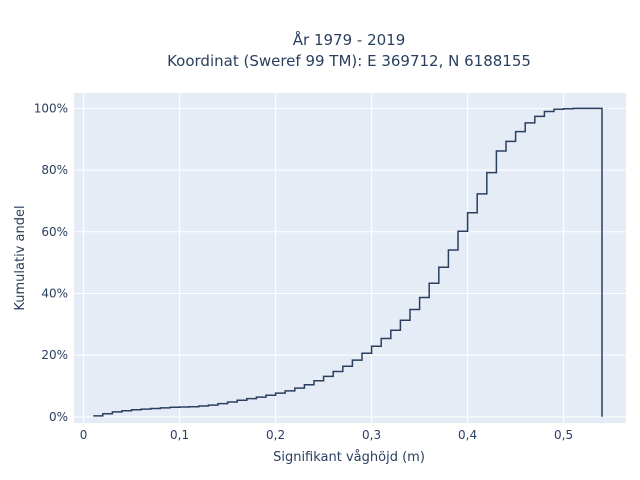 This screenshot has height=480, width=640. Describe the element at coordinates (54, 355) in the screenshot. I see `y-tick-label: 20%` at that location.